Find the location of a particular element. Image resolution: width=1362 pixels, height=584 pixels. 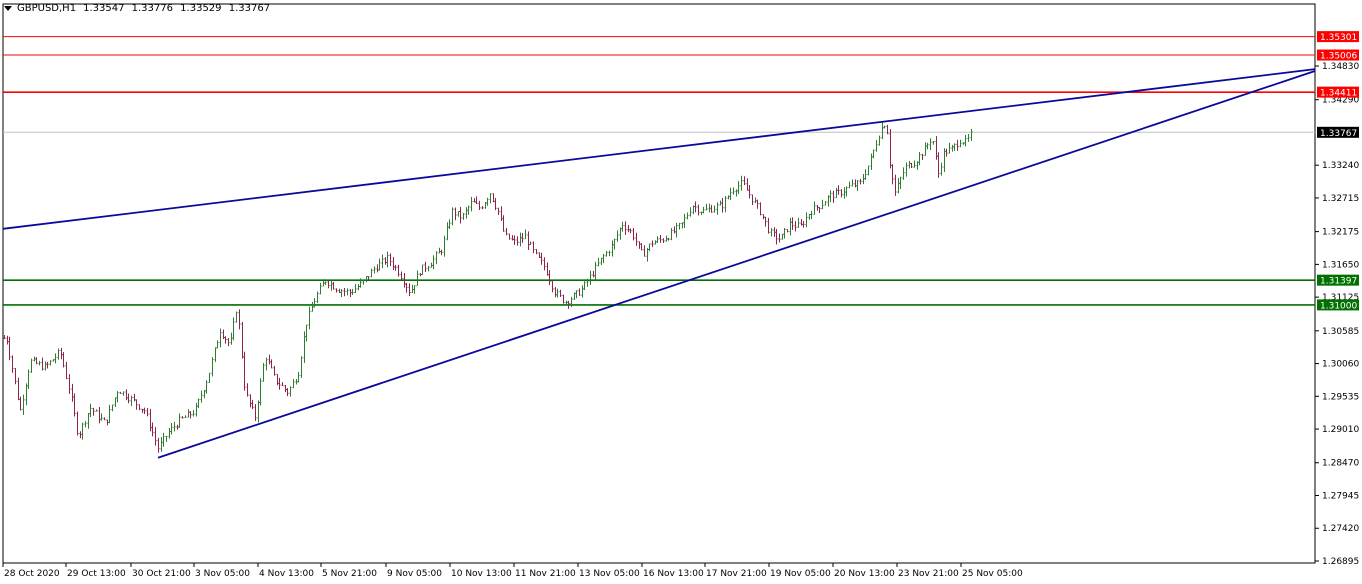

x-tick-label: 16 Nov 13:00 is located at coordinates (673, 574).